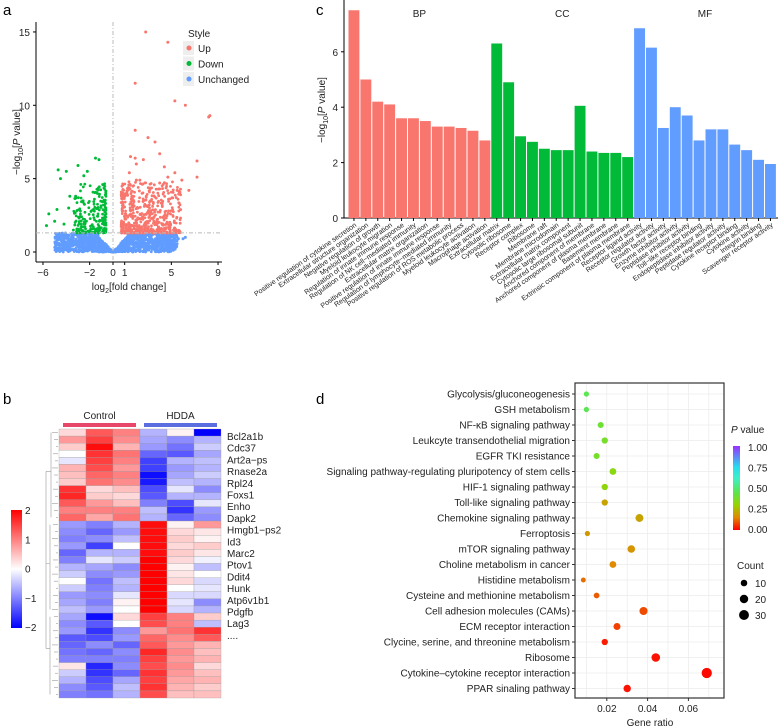  I want to click on gene-label: Lag3, so click(238, 624).